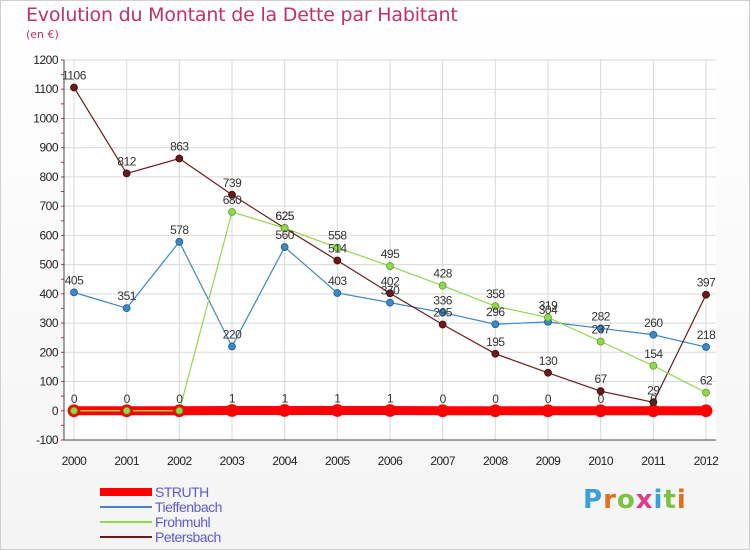 Image resolution: width=750 pixels, height=550 pixels. What do you see at coordinates (610, 500) in the screenshot?
I see `logo-letter: r` at bounding box center [610, 500].